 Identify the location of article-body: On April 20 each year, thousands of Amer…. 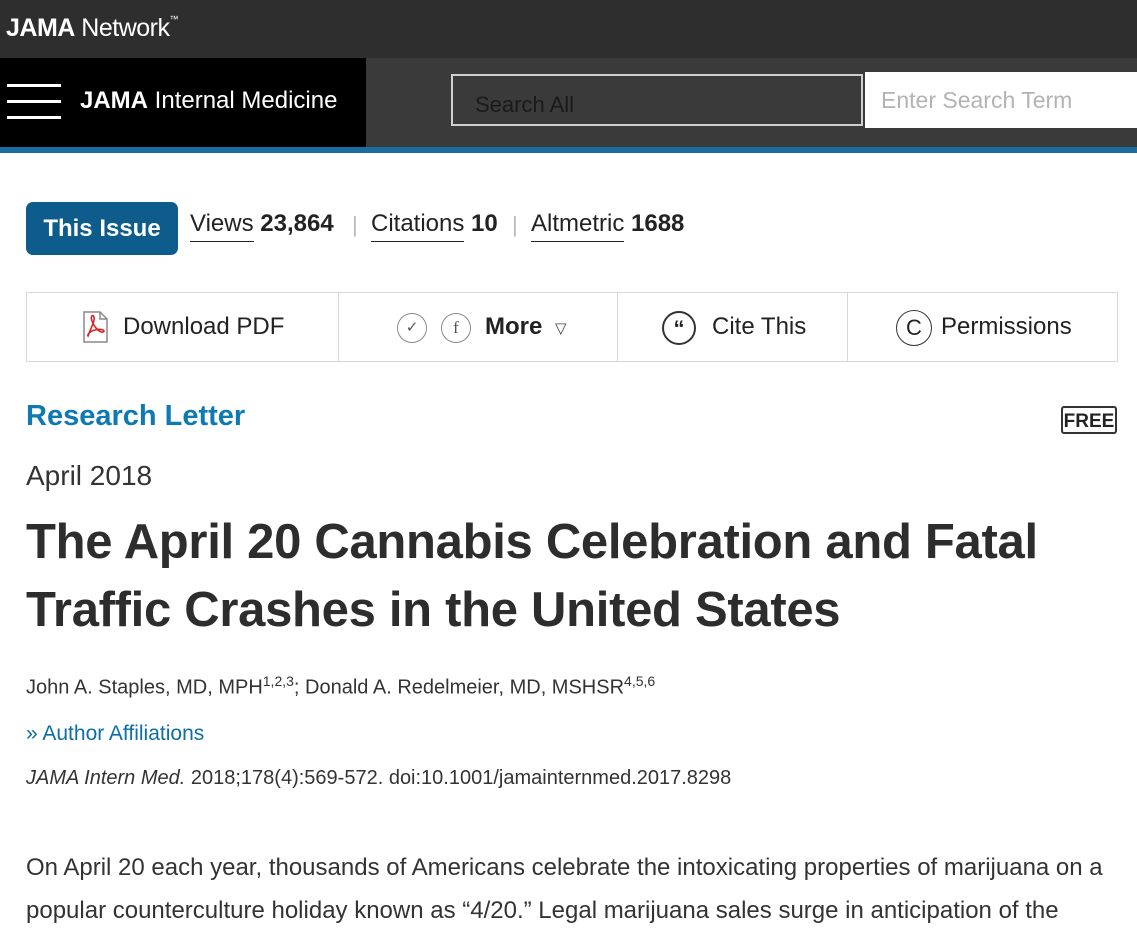
(564, 889).